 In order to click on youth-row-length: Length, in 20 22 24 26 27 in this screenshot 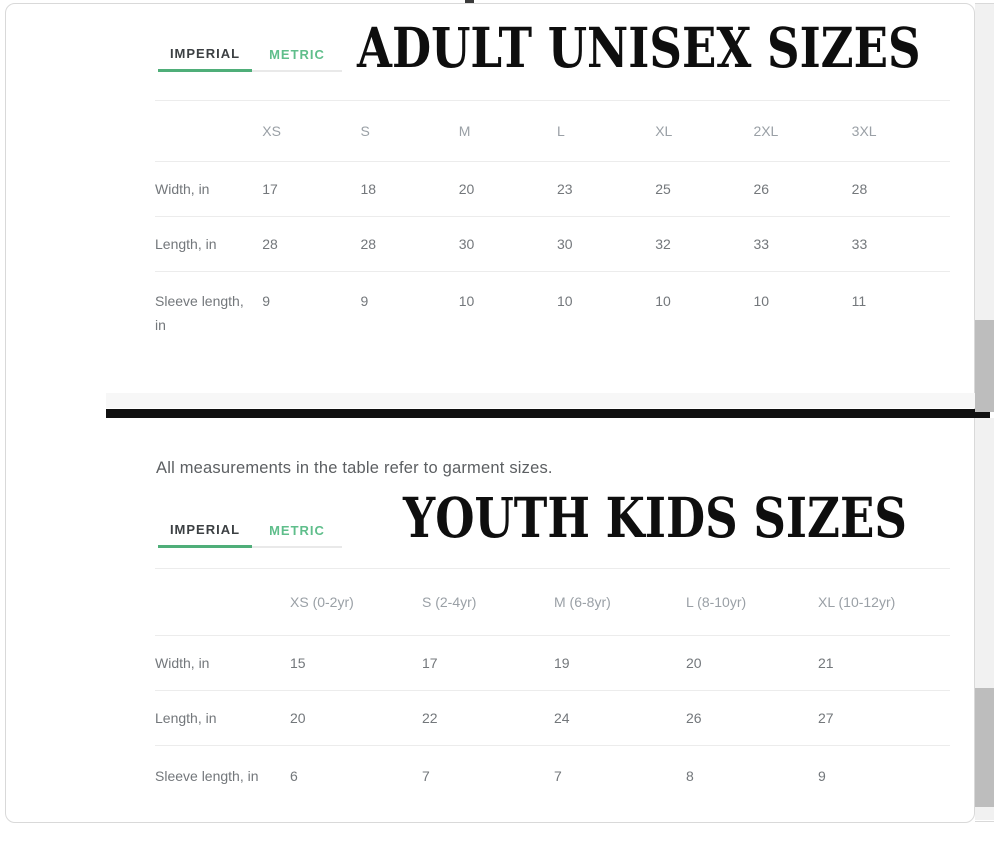, I will do `click(552, 718)`.